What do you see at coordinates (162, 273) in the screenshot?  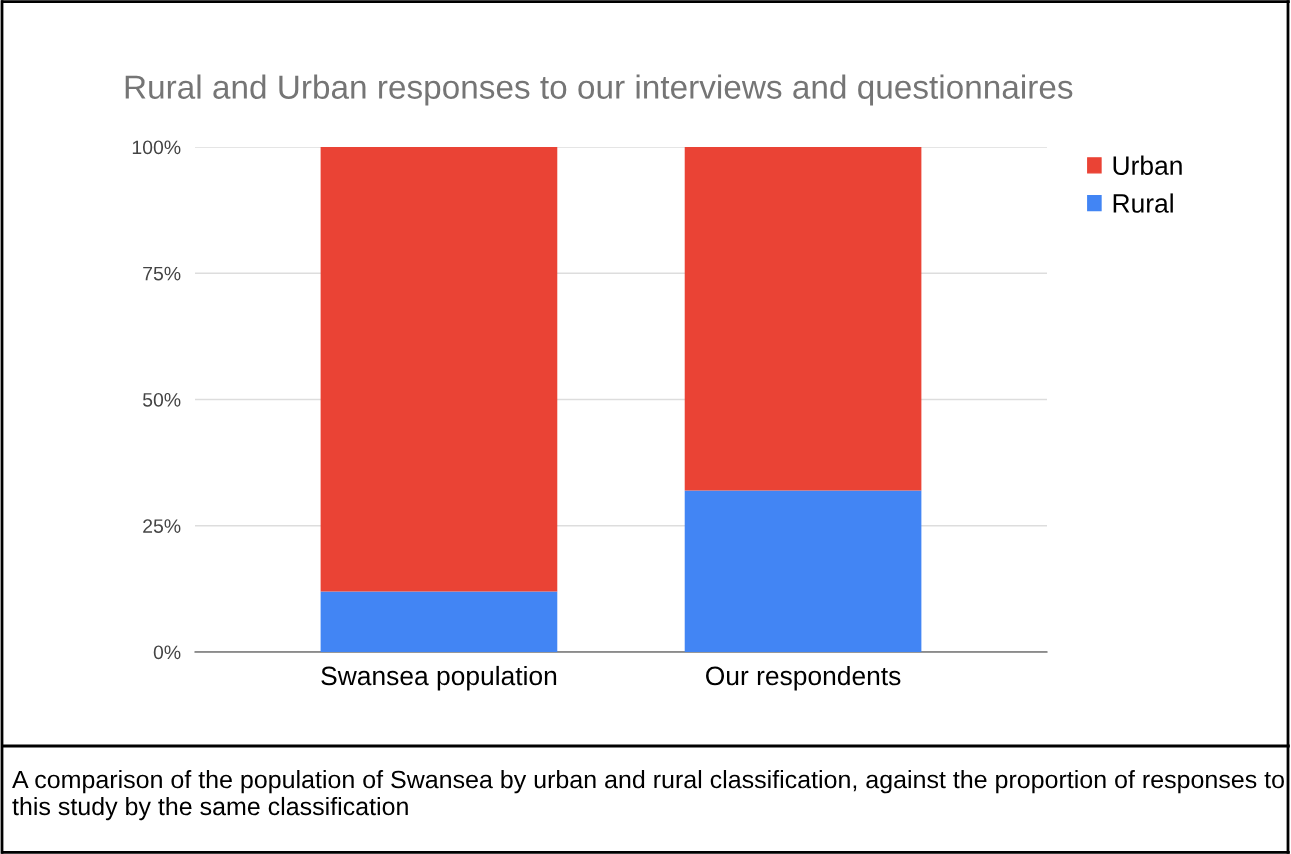 I see `y-tick-label: 75%` at bounding box center [162, 273].